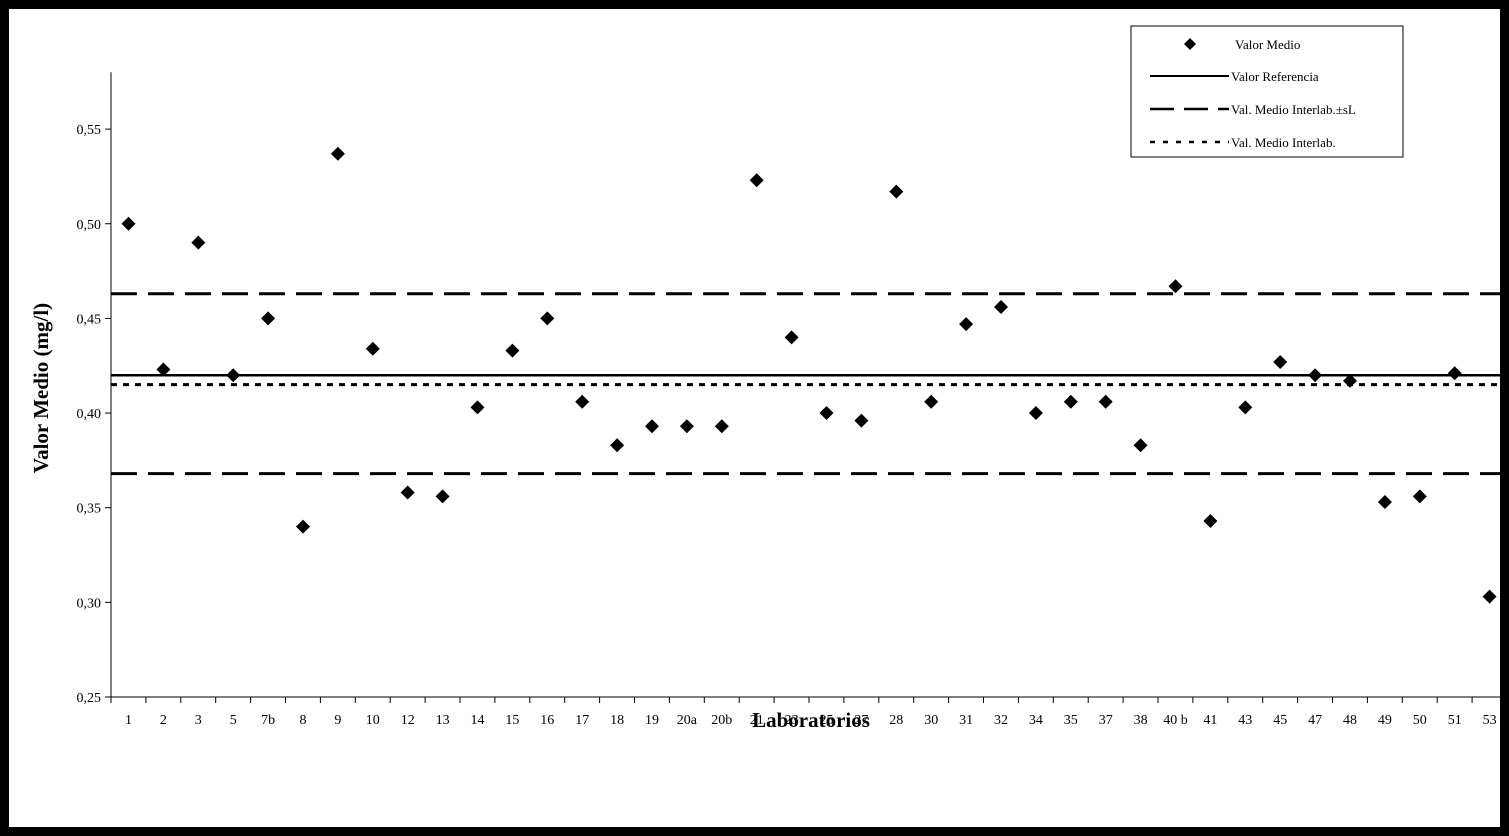 This screenshot has height=836, width=1509. I want to click on x-tick-label: 10, so click(373, 720).